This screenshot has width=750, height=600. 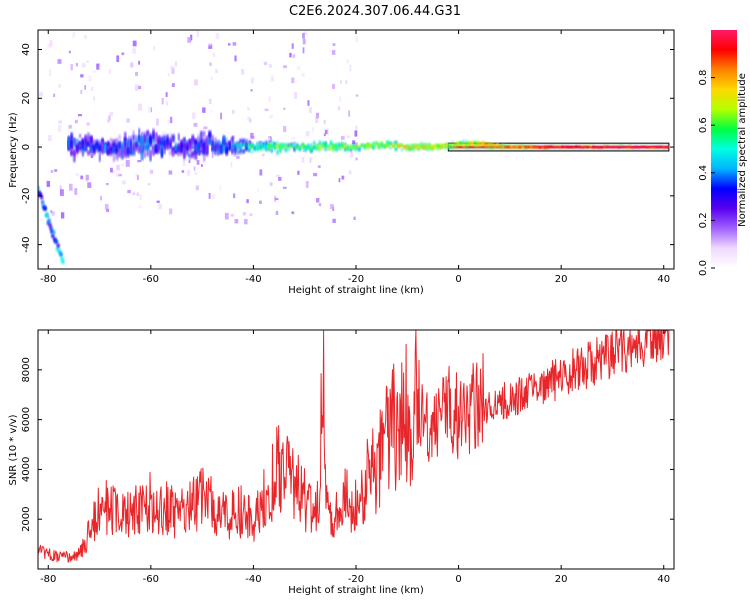 I want to click on y-tick-label: 40, so click(x=26, y=49).